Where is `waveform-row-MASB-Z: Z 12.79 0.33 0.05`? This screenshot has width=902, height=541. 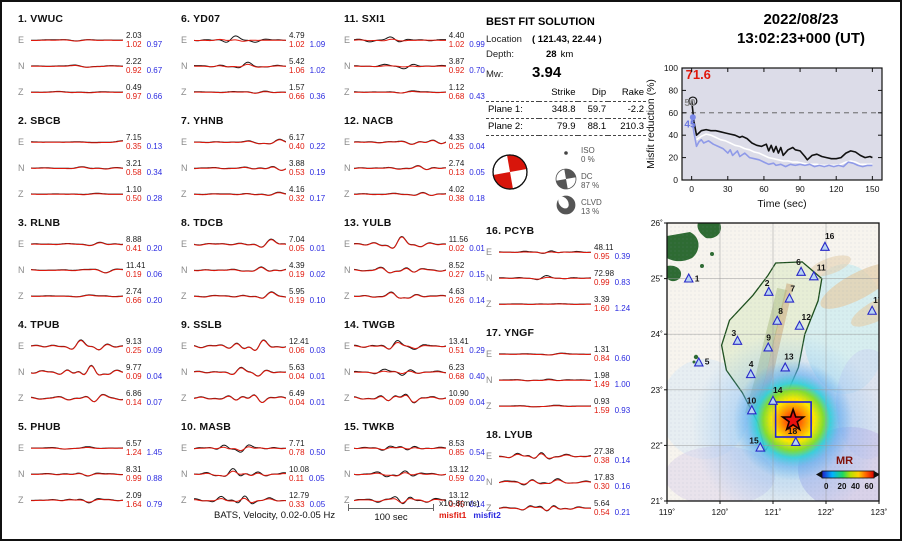
waveform-row-MASB-Z: Z 12.79 0.33 0.05 is located at coordinates (262, 500).